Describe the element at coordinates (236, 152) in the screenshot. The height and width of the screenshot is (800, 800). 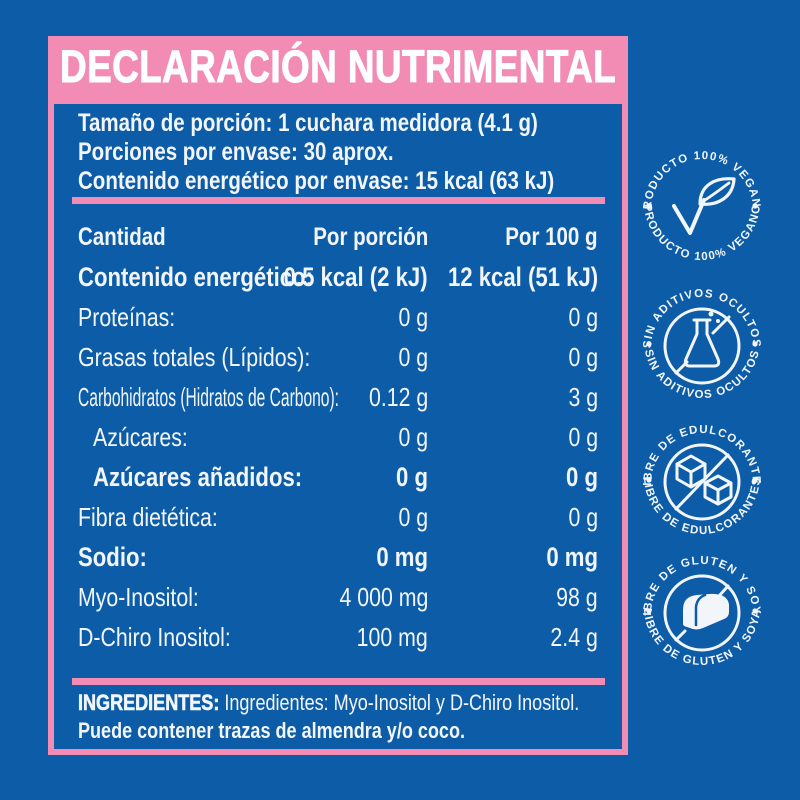
I see `servings-per-container-line: Porciones por envase: 30 aprox.` at that location.